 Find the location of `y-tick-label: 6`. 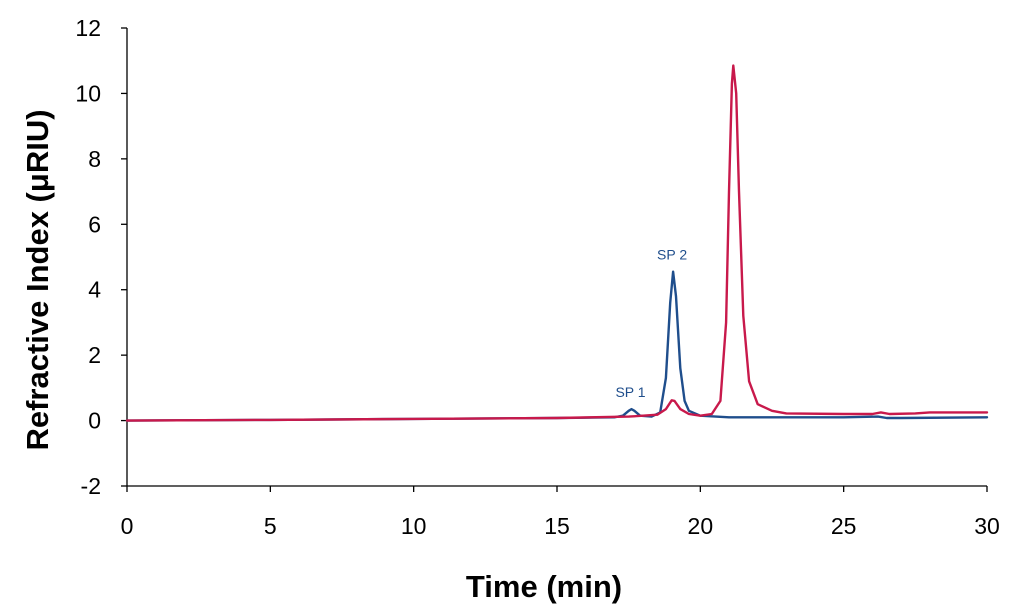

y-tick-label: 6 is located at coordinates (94, 224).